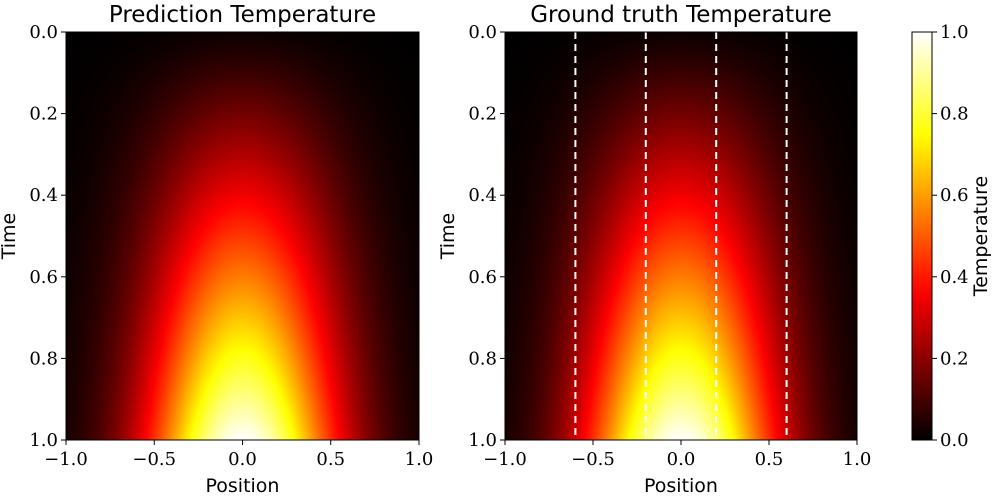  What do you see at coordinates (954, 358) in the screenshot?
I see `colorbar-tick-label: 0.2` at bounding box center [954, 358].